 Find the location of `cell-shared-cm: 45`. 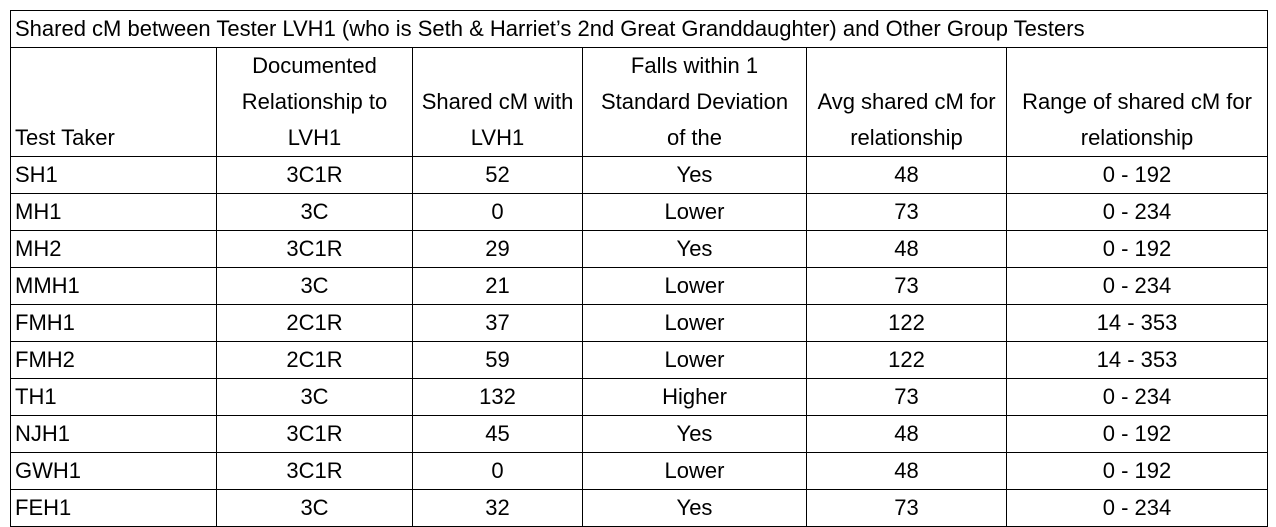

cell-shared-cm: 45 is located at coordinates (497, 434).